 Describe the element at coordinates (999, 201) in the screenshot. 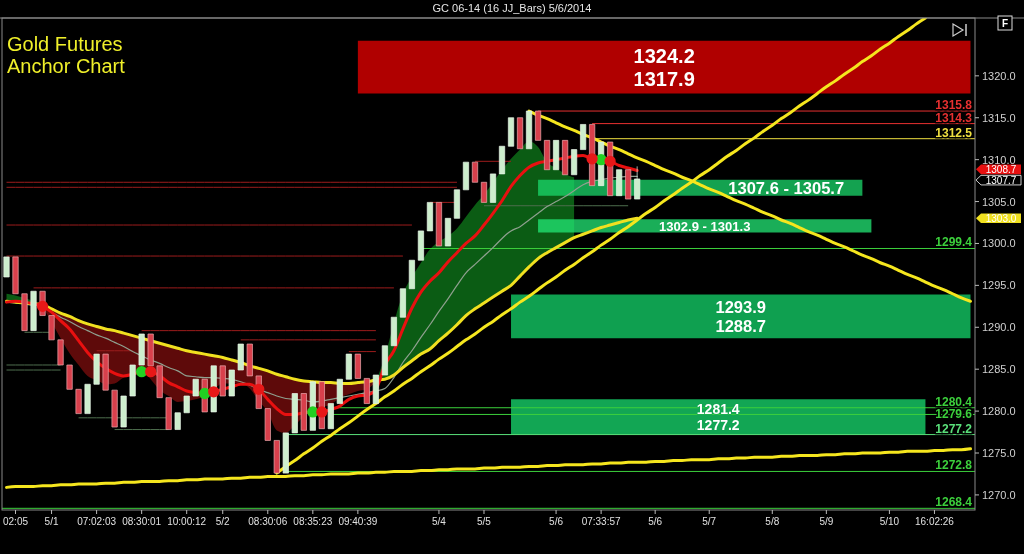

I see `y-tick-label: 1305.0` at that location.